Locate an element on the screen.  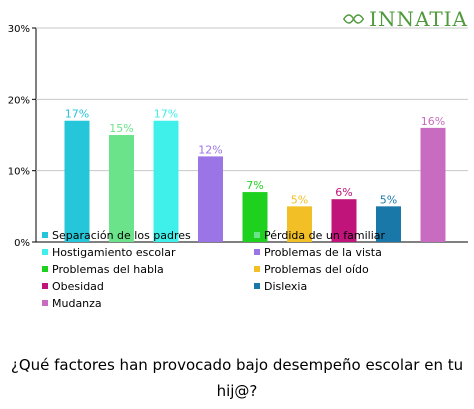
y-tick-label: 10% is located at coordinates (19, 172).